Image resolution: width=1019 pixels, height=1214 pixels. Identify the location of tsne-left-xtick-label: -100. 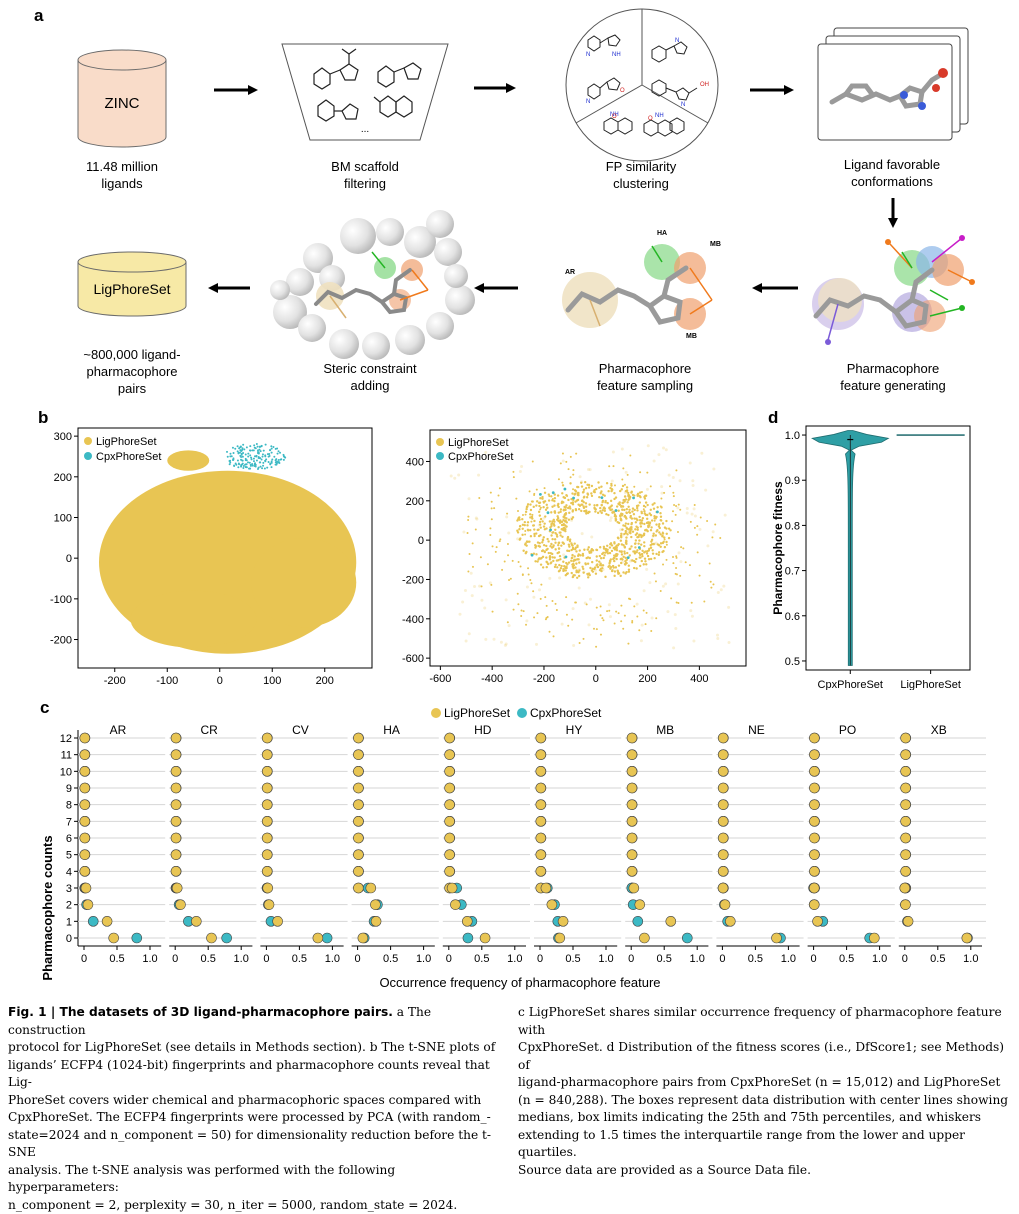
(167, 681).